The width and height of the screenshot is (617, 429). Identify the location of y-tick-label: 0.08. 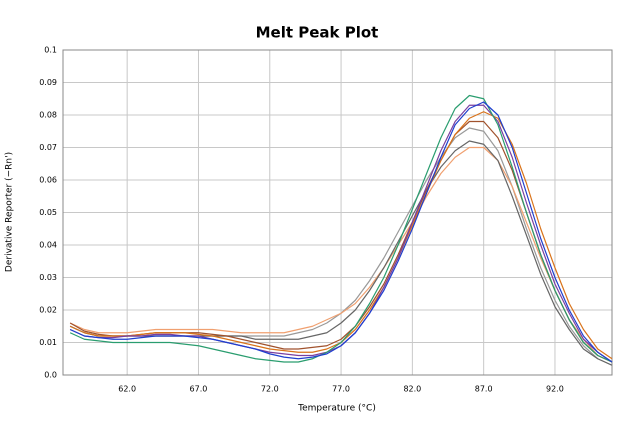
(48, 115).